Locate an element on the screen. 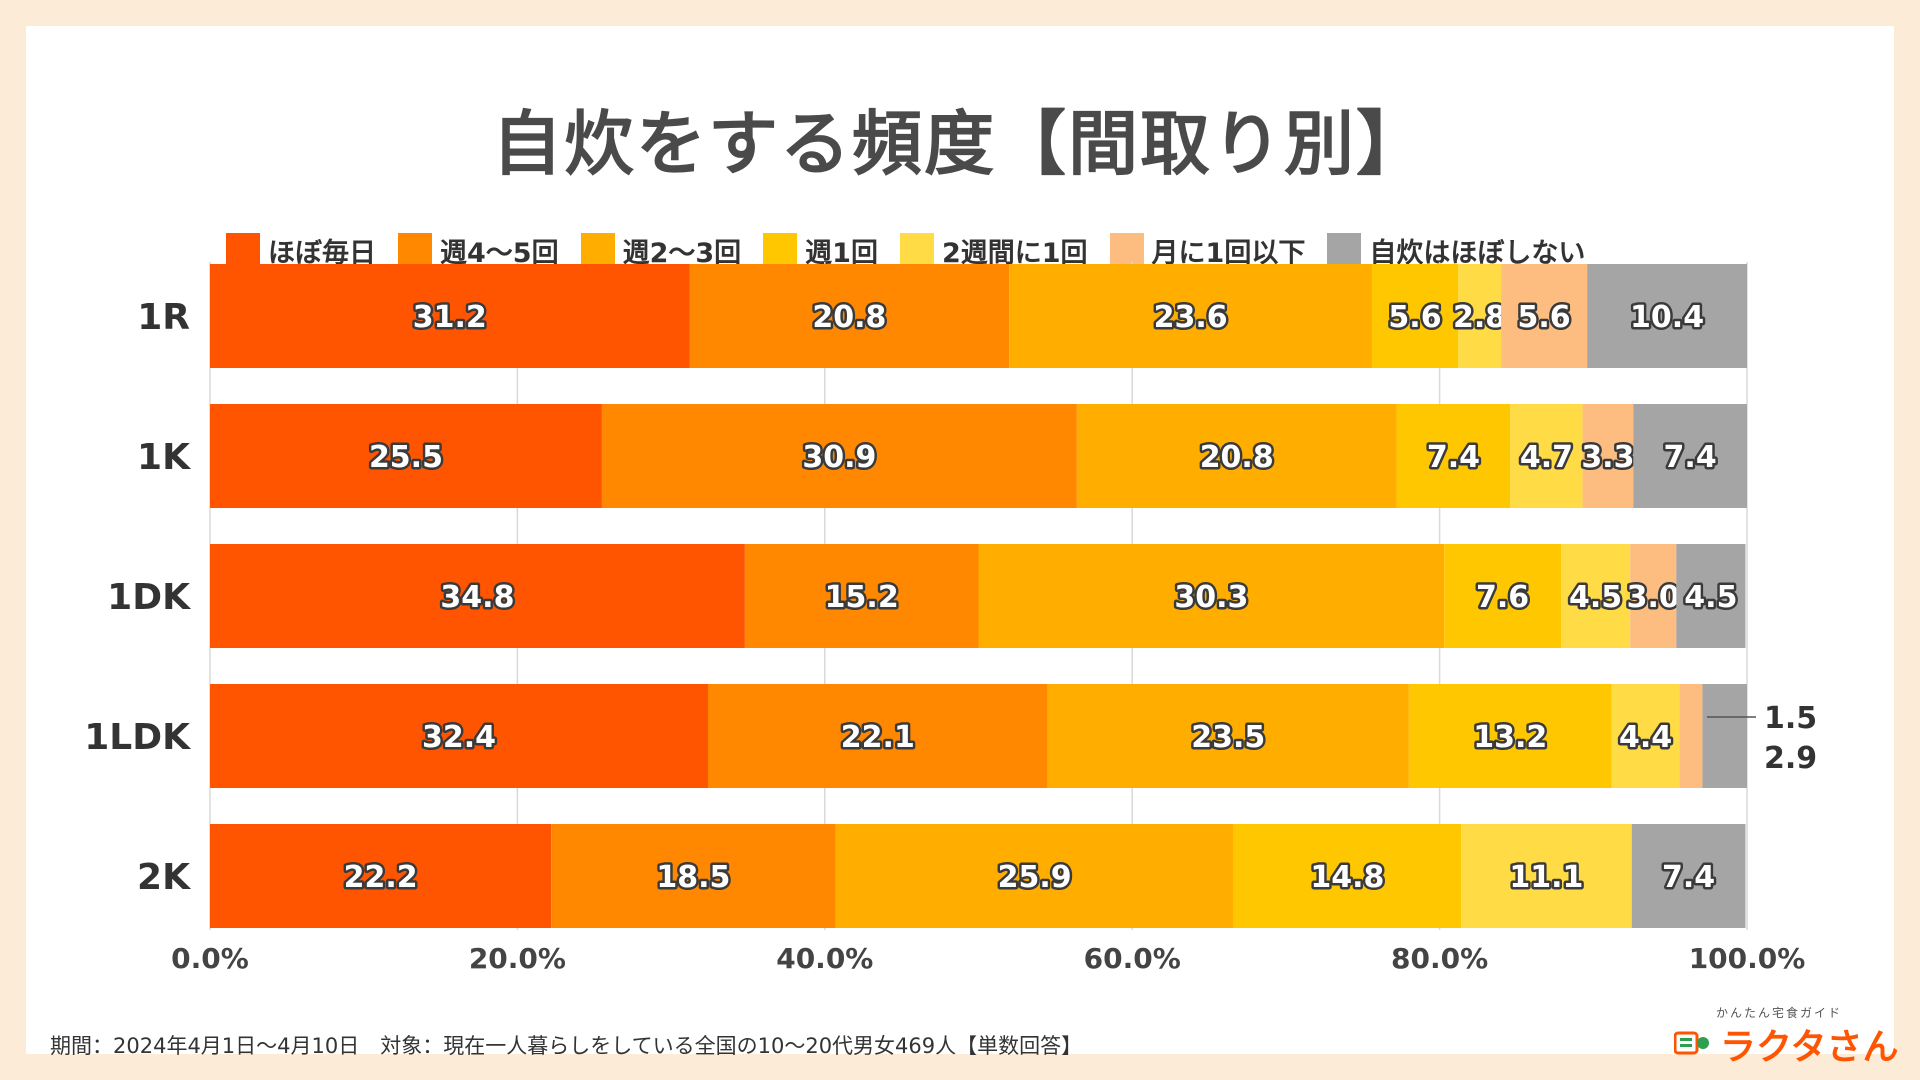 This screenshot has height=1080, width=1920. data-label: 11.1 is located at coordinates (1546, 877).